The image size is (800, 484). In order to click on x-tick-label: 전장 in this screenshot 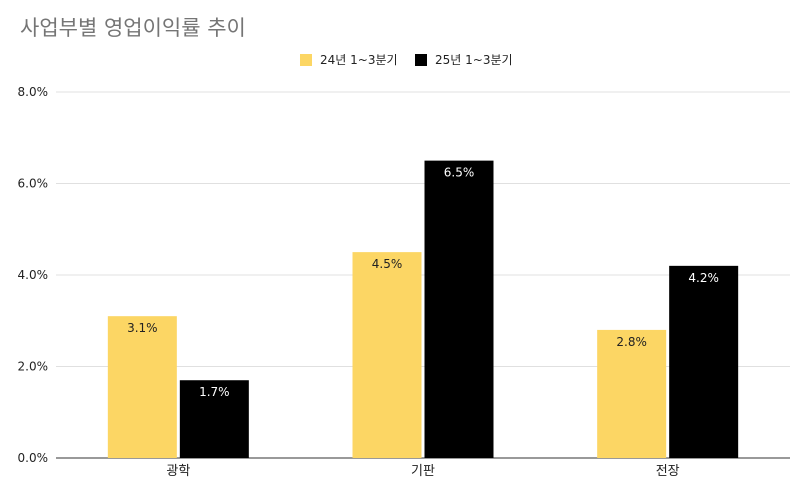, I will do `click(668, 471)`.